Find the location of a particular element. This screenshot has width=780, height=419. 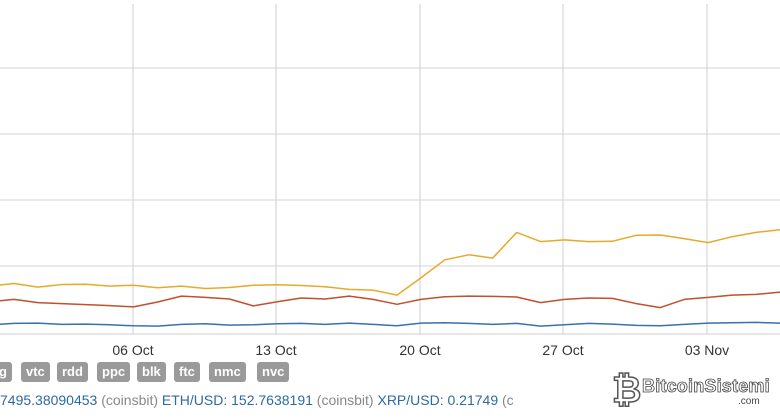

btc-price-value: 7495.38090453 is located at coordinates (49, 400).